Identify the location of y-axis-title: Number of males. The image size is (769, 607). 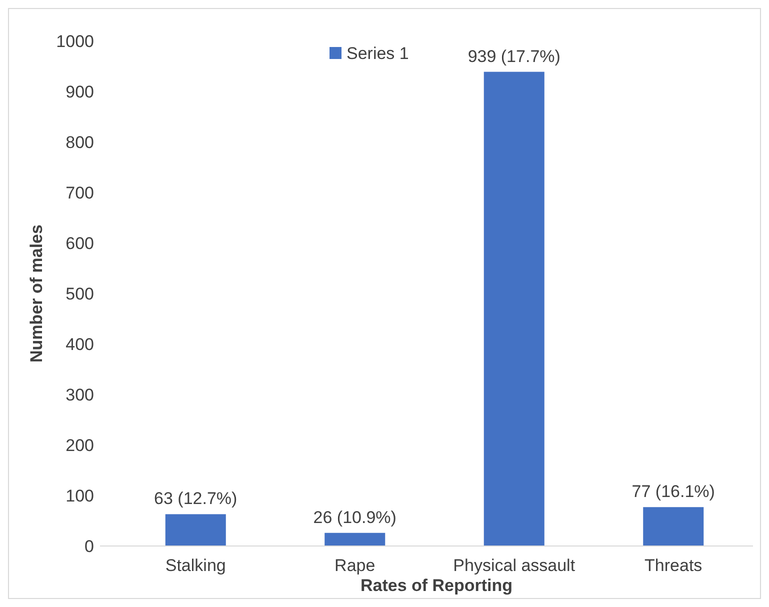
(36, 293).